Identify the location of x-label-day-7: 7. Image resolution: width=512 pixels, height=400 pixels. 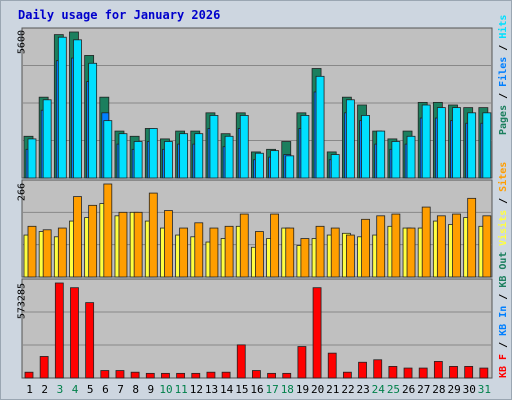
(120, 389).